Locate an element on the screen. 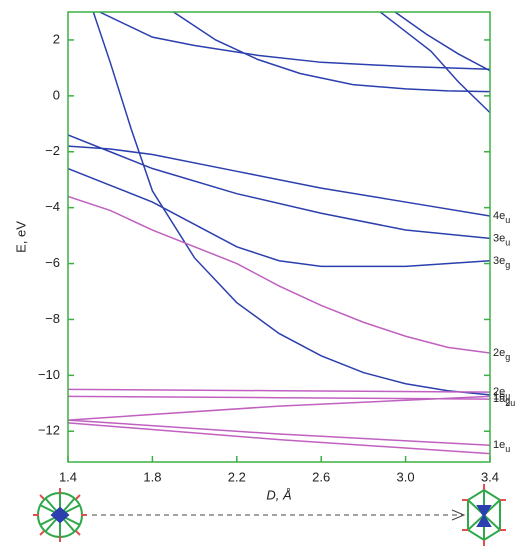 This screenshot has width=523, height=550. y-tick-label: −12 is located at coordinates (49, 430).